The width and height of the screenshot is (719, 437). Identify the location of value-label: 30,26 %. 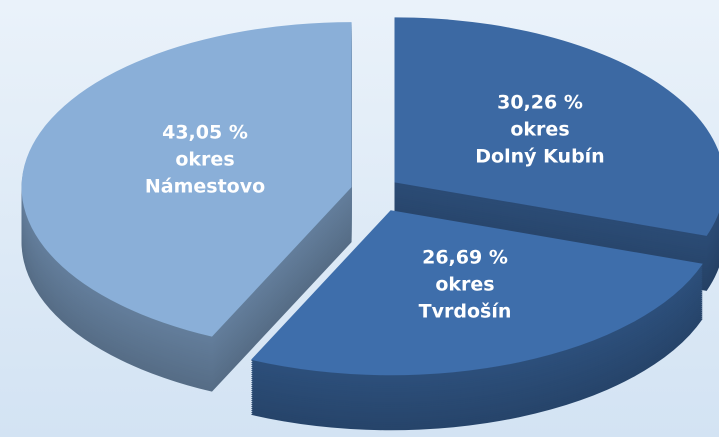
(540, 102).